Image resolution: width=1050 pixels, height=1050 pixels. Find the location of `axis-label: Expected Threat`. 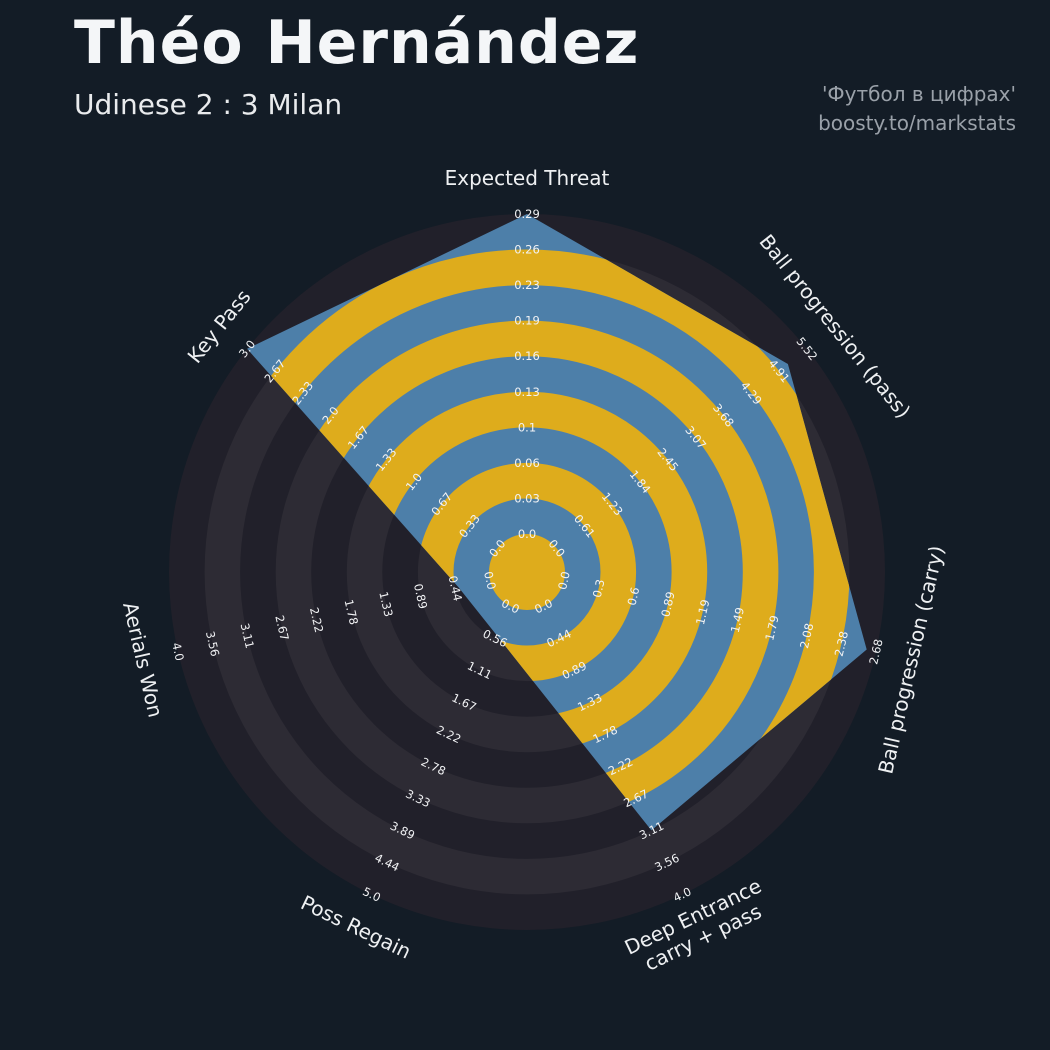

axis-label: Expected Threat is located at coordinates (527, 178).